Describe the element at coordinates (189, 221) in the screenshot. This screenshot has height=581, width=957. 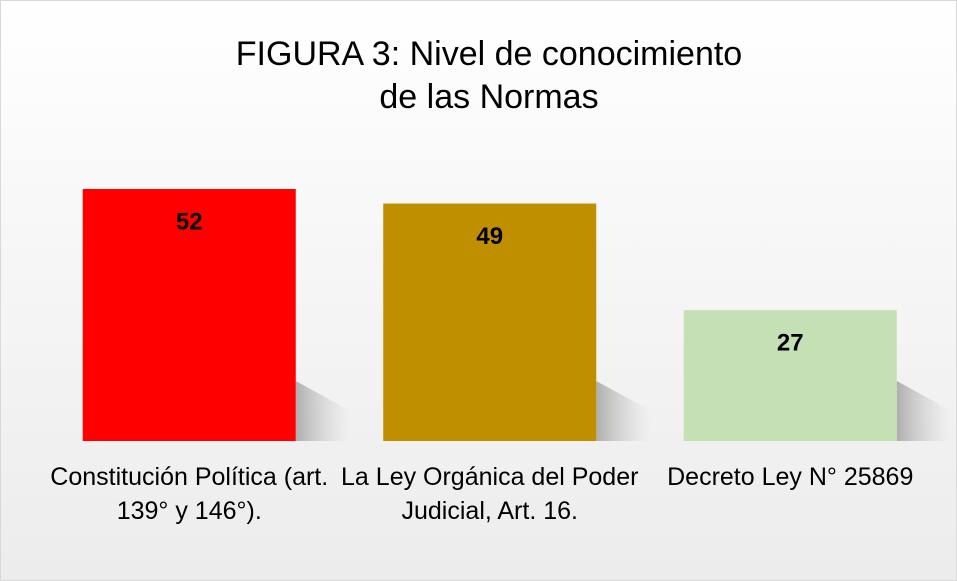
I see `value-label: 52` at that location.